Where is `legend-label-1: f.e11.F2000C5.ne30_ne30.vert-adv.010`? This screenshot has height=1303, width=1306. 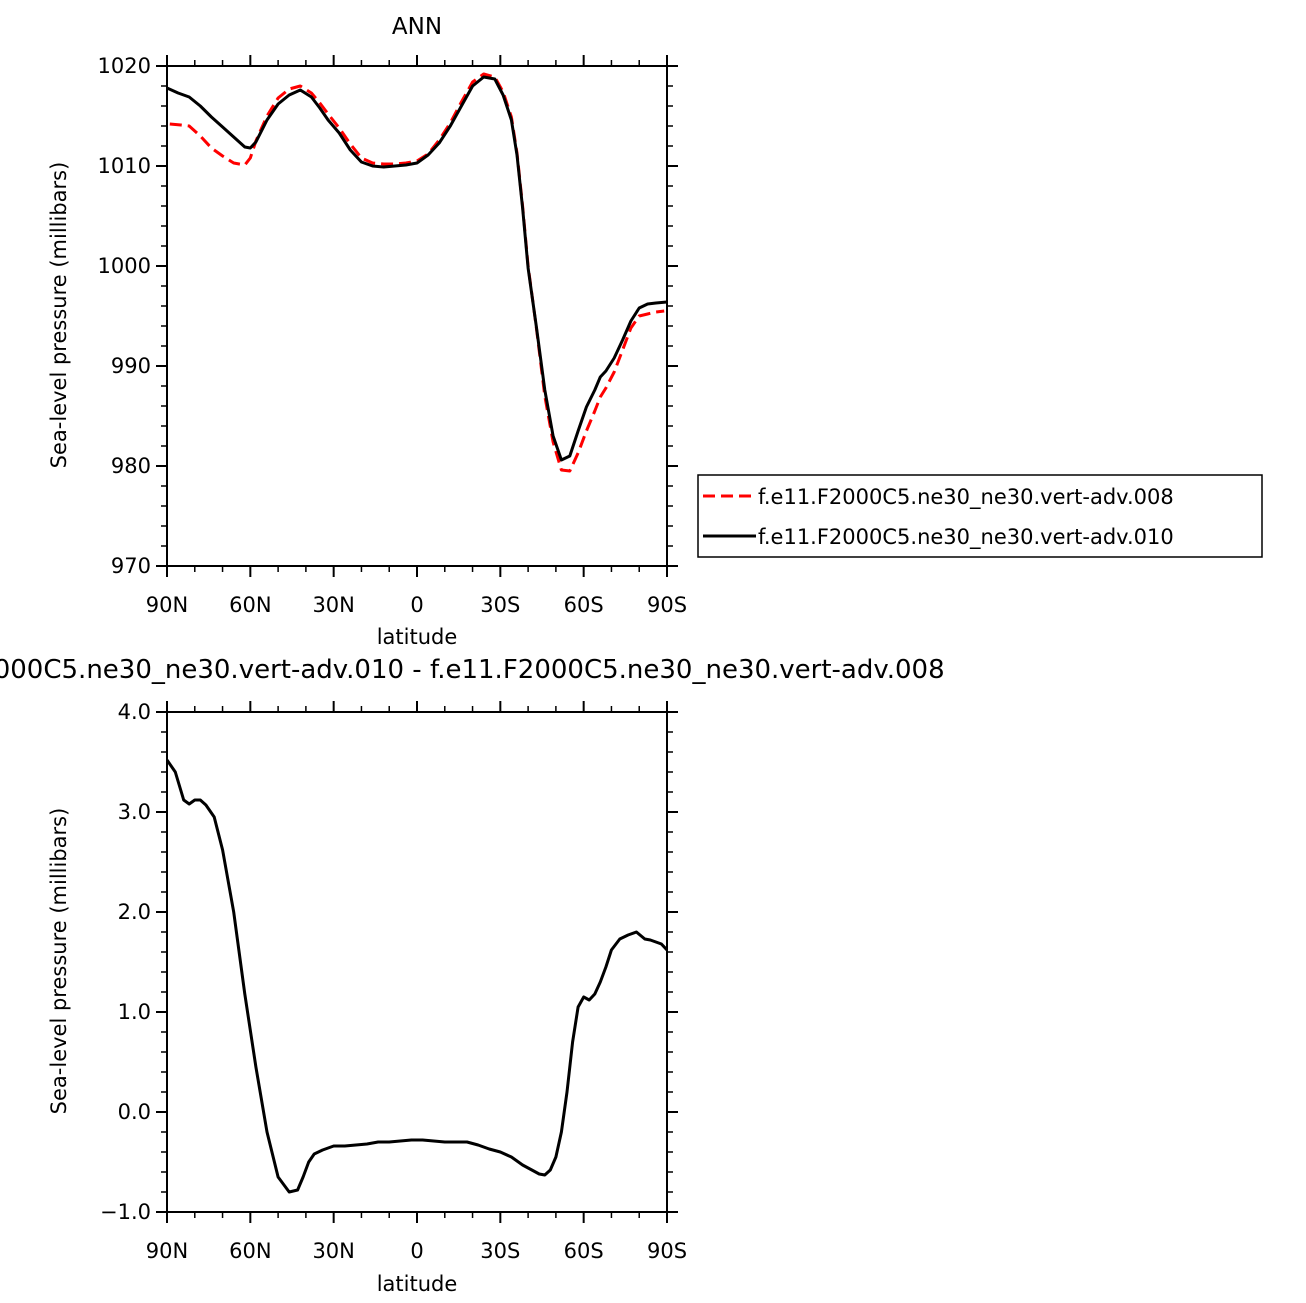
legend-label-1: f.e11.F2000C5.ne30_ne30.vert-adv.010 is located at coordinates (966, 537).